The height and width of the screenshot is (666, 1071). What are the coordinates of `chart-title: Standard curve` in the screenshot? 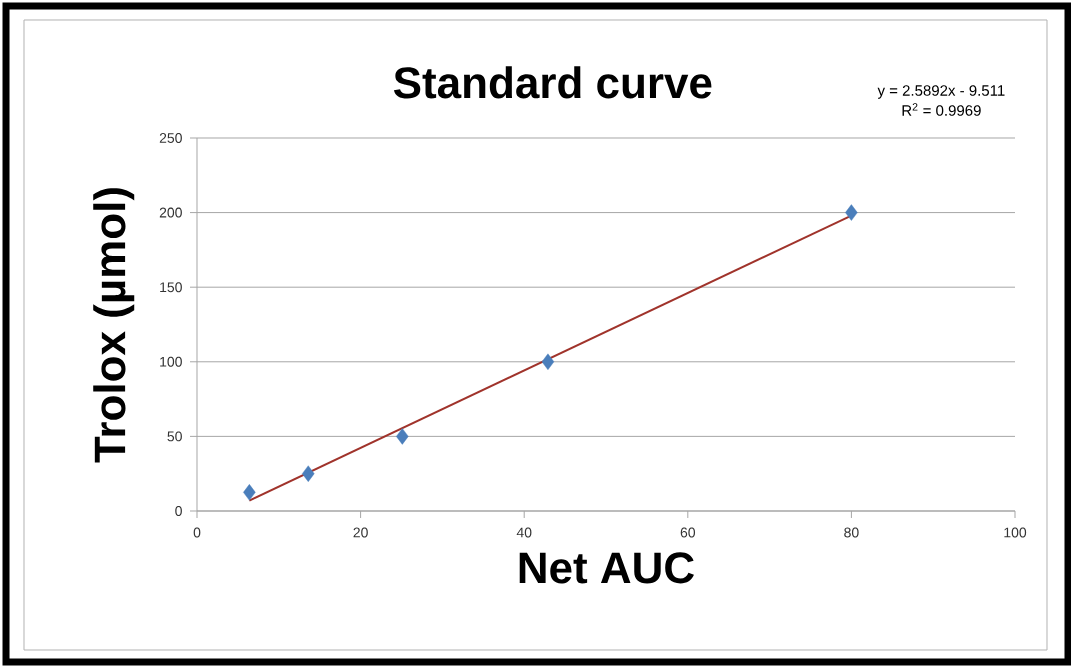 It's located at (552, 82).